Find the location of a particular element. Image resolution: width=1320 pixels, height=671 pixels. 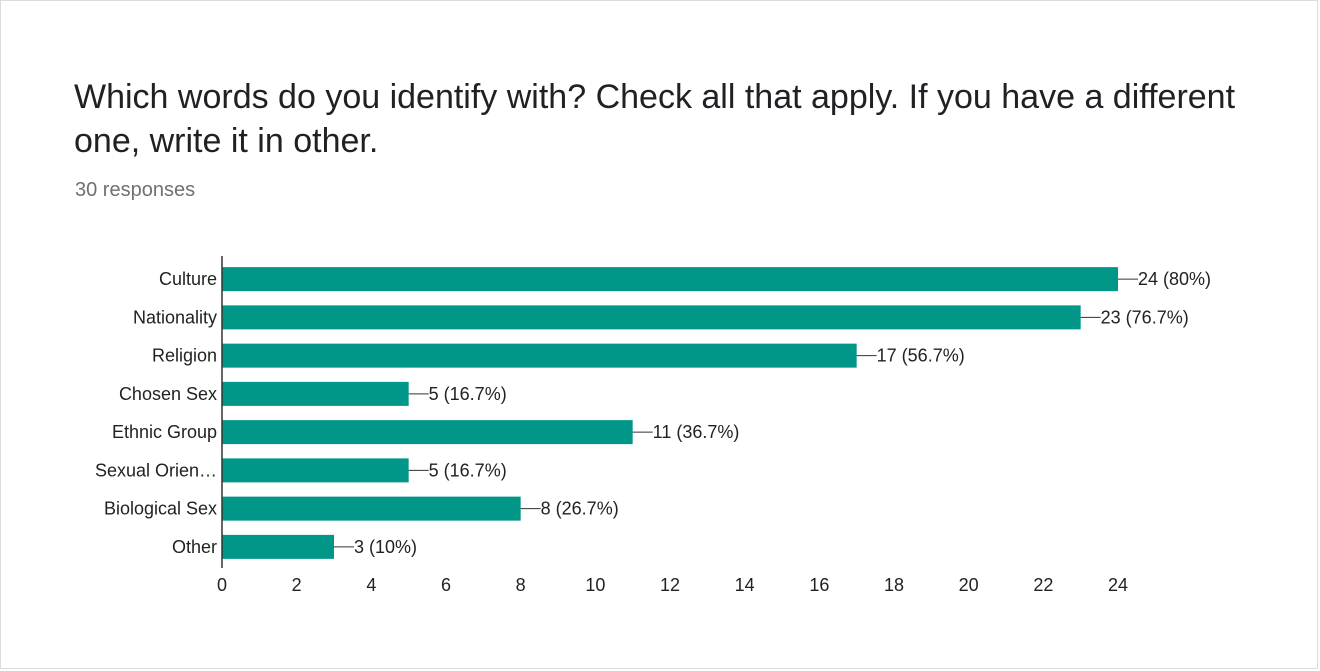

category-label: Ethnic Group is located at coordinates (164, 432).